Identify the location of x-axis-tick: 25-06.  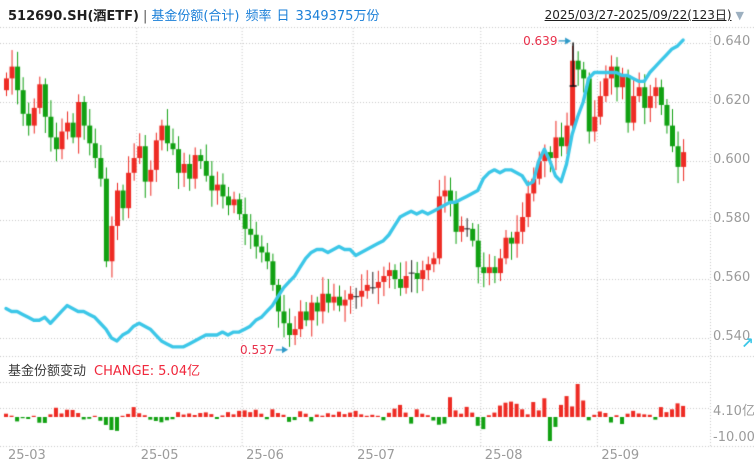
(265, 455).